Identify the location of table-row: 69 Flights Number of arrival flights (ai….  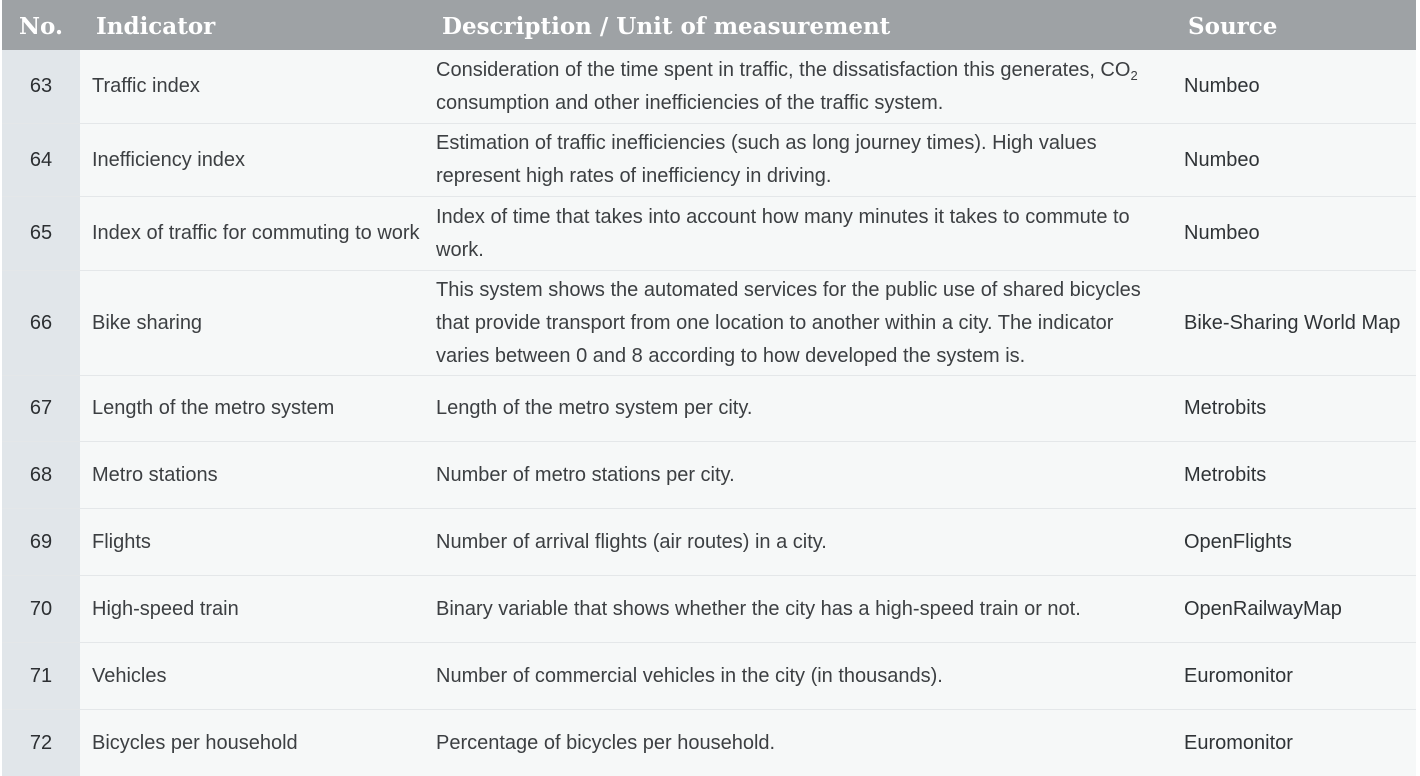
(709, 542).